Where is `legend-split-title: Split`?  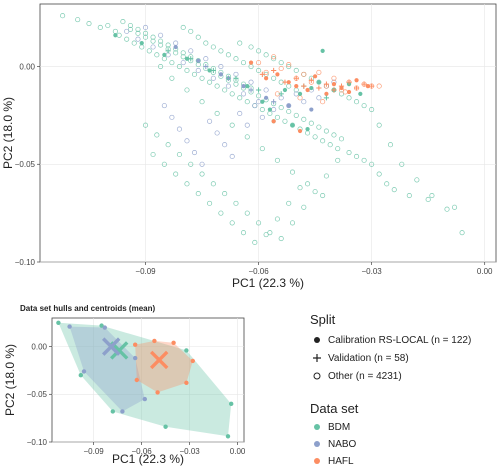
legend-split-title: Split is located at coordinates (323, 319).